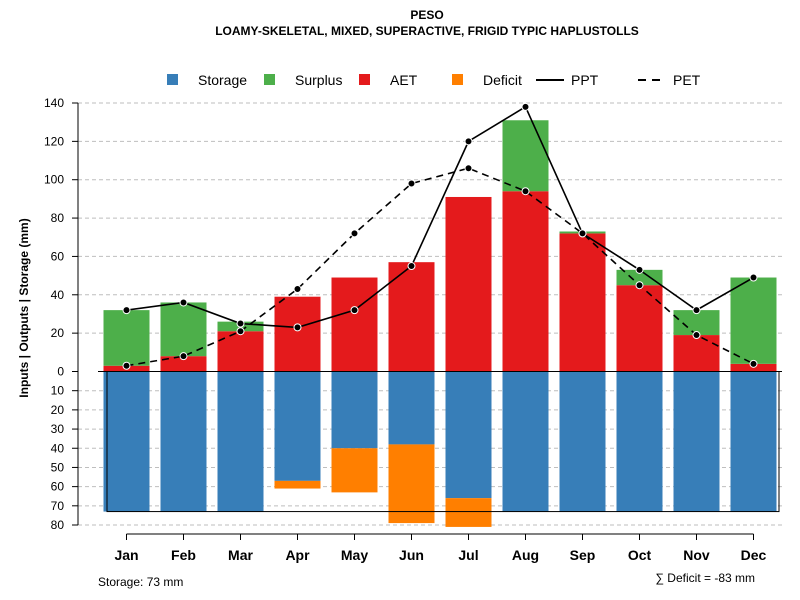 This screenshot has height=600, width=800. What do you see at coordinates (240, 555) in the screenshot?
I see `x-tick-label: Mar` at bounding box center [240, 555].